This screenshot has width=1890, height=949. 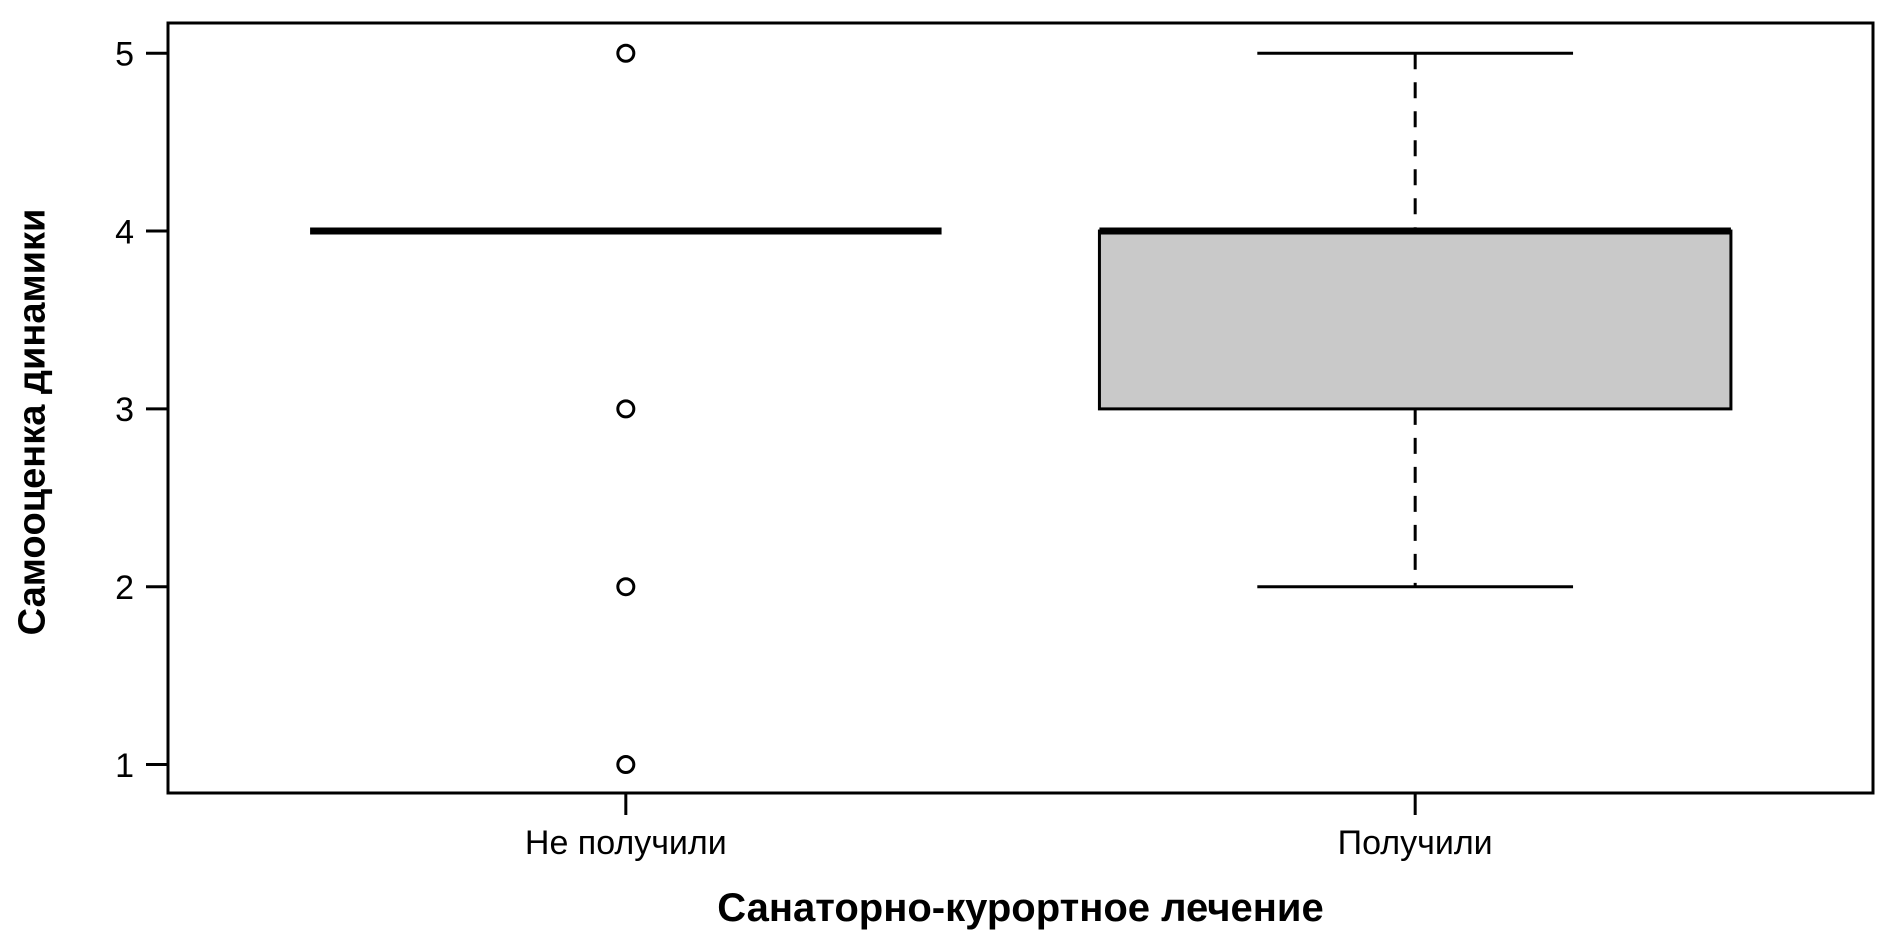 What do you see at coordinates (1415, 843) in the screenshot?
I see `x-tick-label: Получили` at bounding box center [1415, 843].